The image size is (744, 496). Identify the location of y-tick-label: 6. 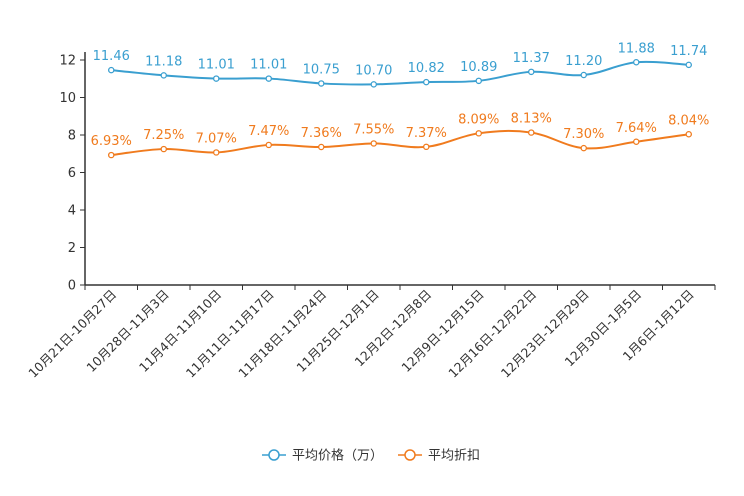
(72, 173).